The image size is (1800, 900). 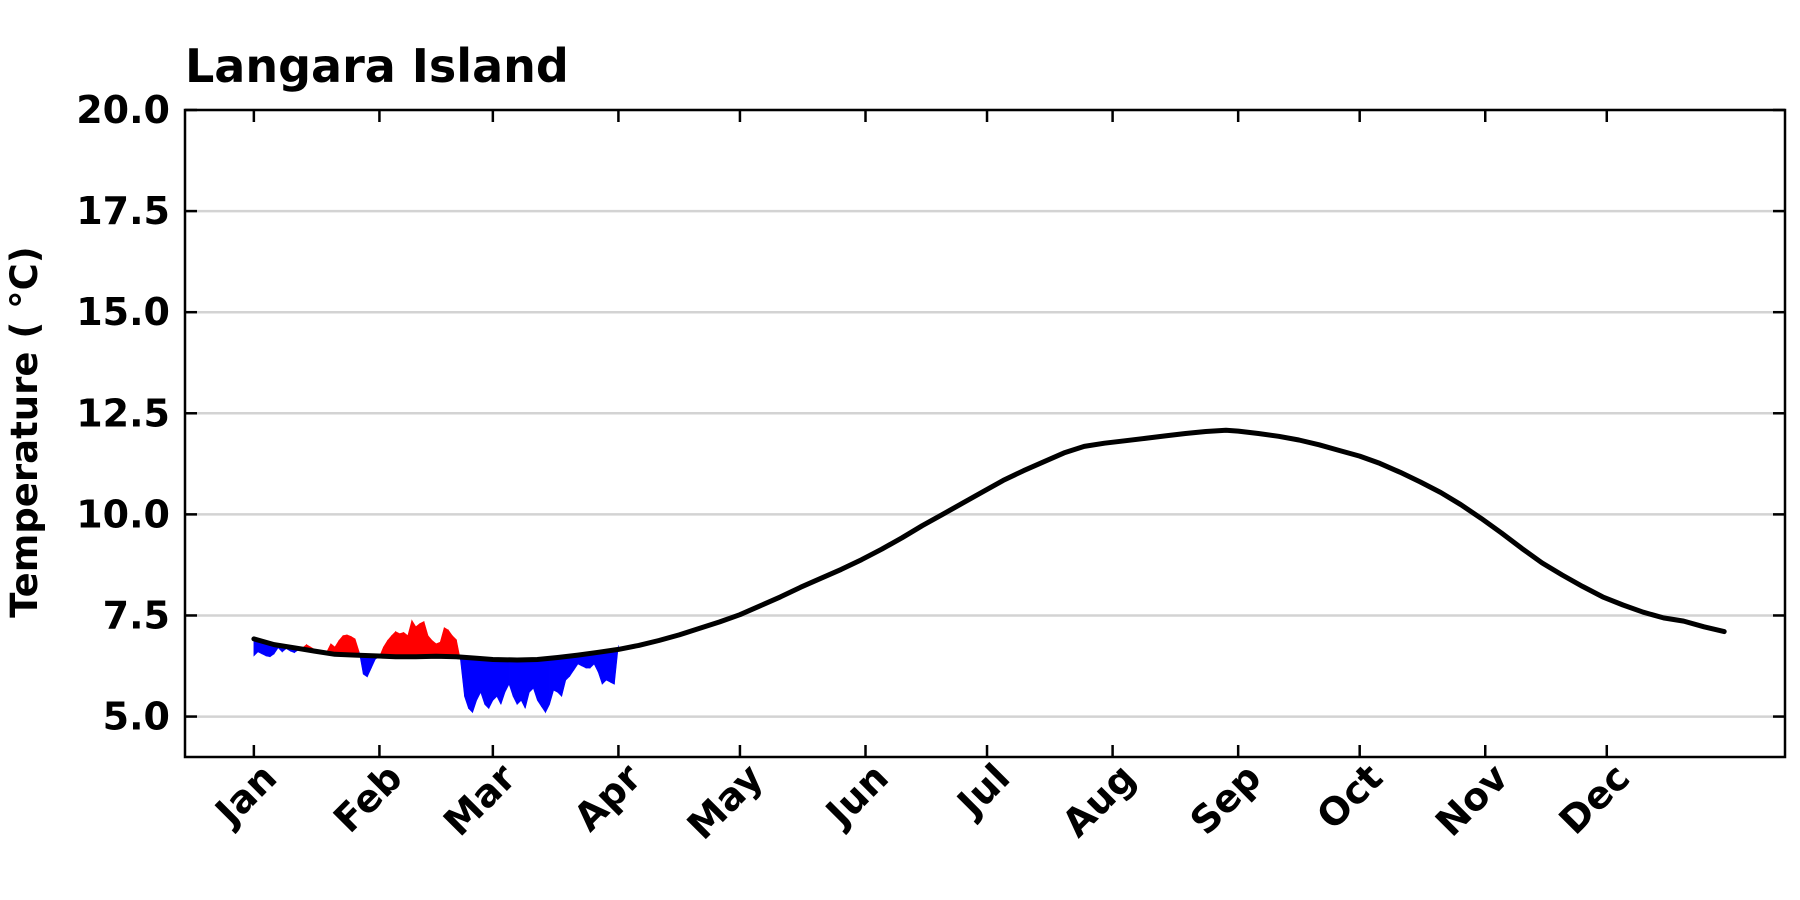 I want to click on x-tick-label: Nov, so click(x=1472, y=800).